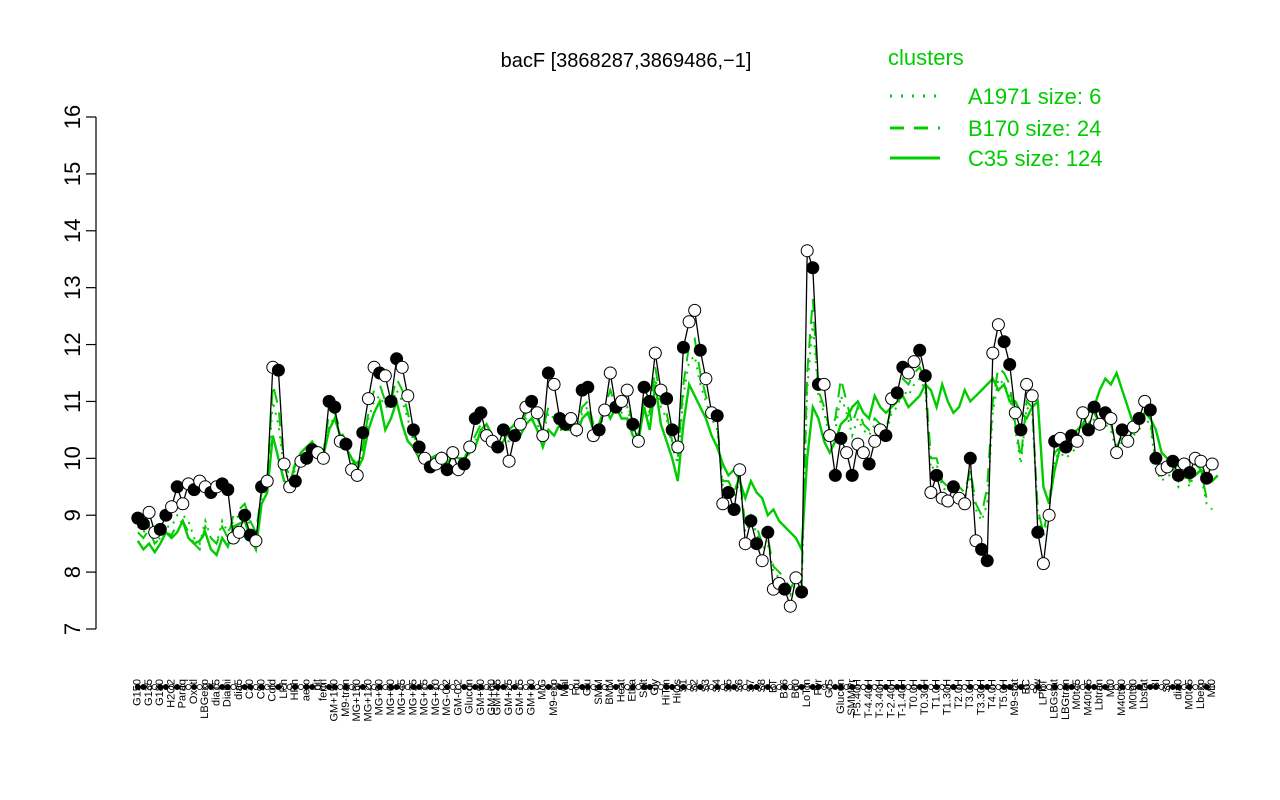  I want to click on x-tick-label: G180, so click(160, 692).